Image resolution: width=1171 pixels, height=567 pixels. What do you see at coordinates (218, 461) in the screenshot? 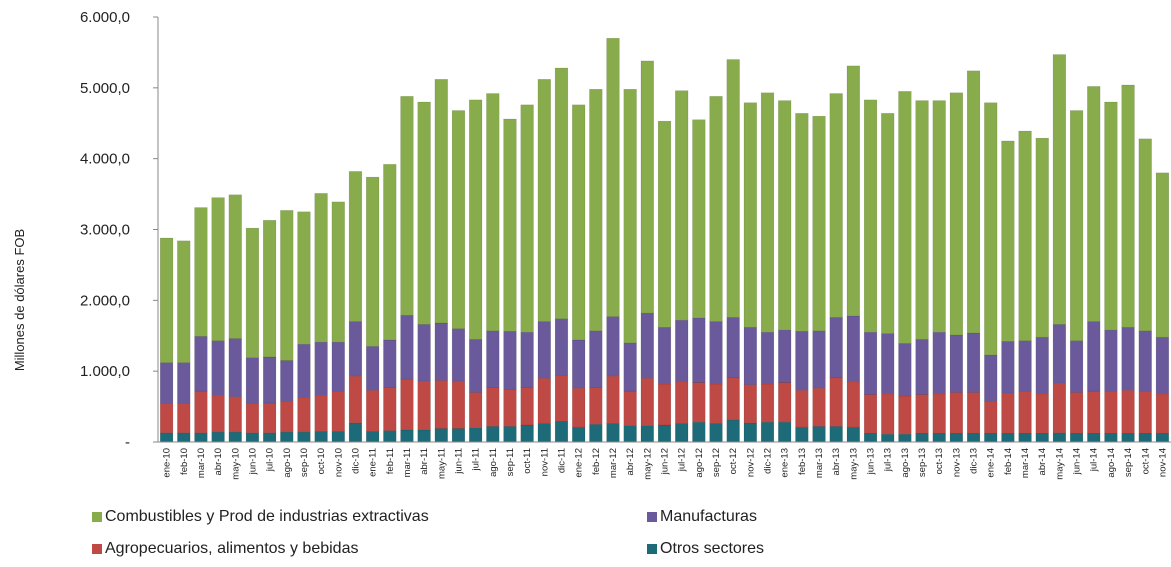
I see `x-tick-label: abr-10` at bounding box center [218, 461].